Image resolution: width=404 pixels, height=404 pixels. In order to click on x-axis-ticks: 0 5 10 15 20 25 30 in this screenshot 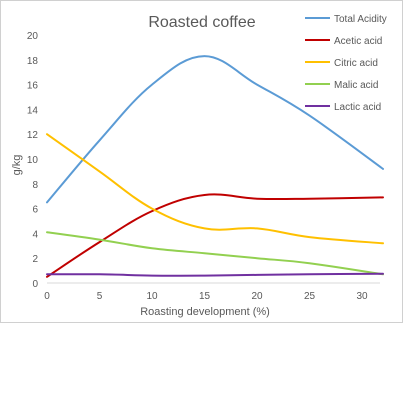, I will do `click(206, 296)`.